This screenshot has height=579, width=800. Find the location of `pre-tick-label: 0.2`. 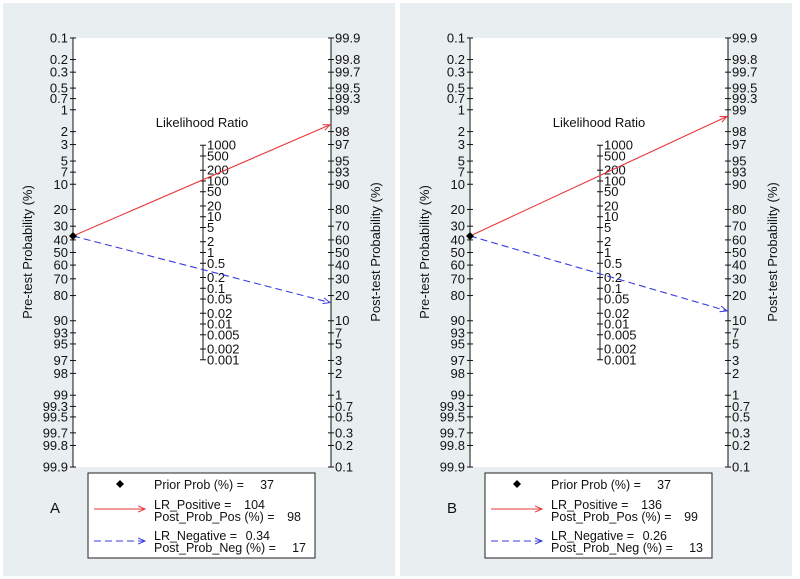

pre-tick-label: 0.2 is located at coordinates (456, 59).